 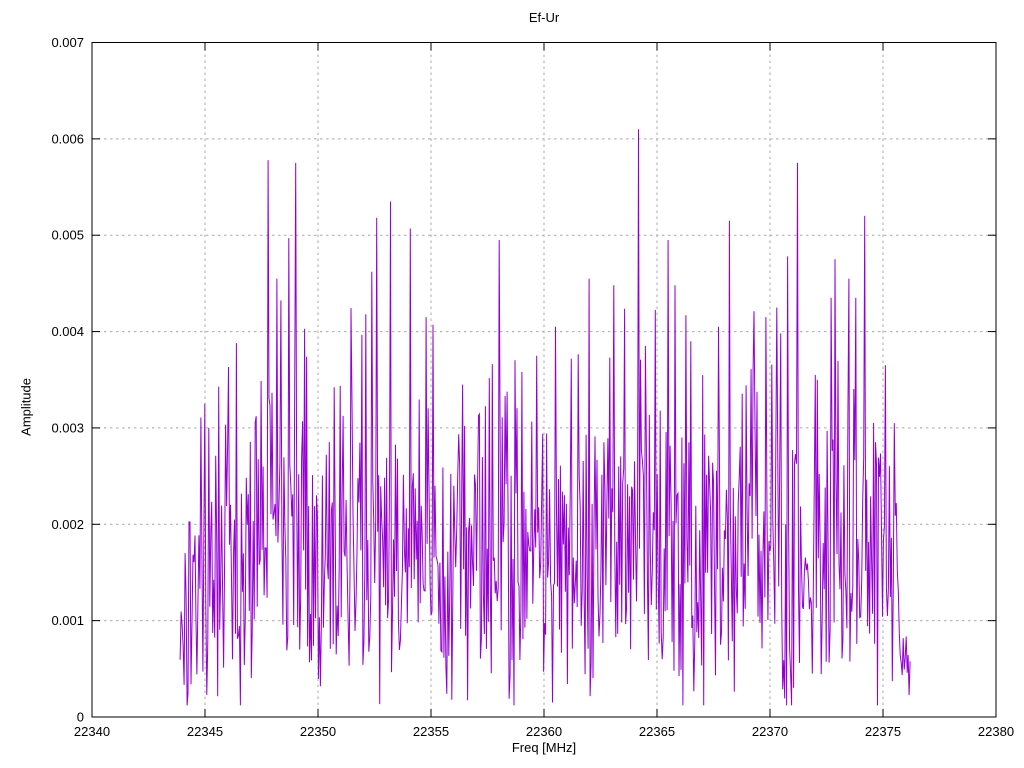 I want to click on x-tick-label: 22380, so click(x=996, y=731).